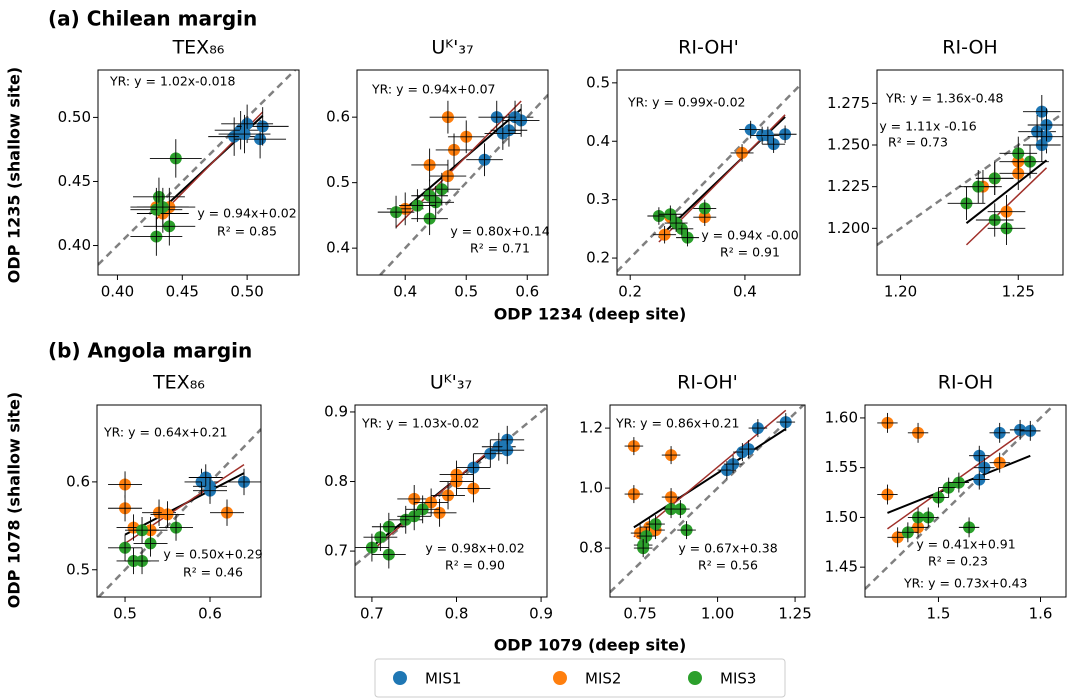 This screenshot has height=698, width=1077. What do you see at coordinates (152, 19) in the screenshot?
I see `section-title: (a) Chilean margin` at bounding box center [152, 19].